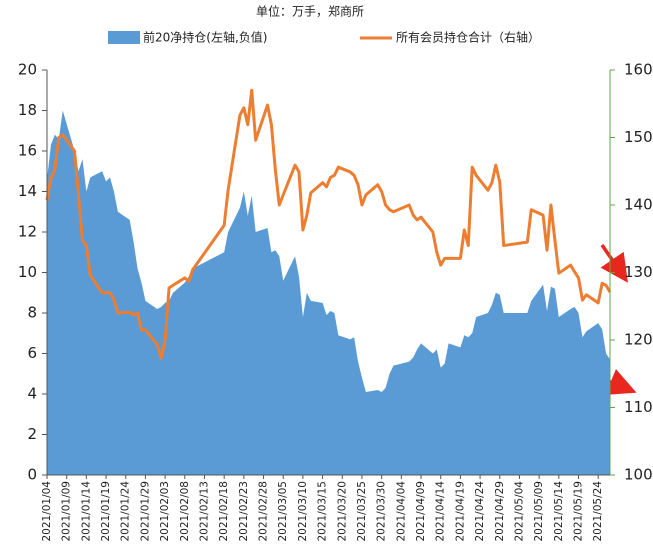 The width and height of the screenshot is (653, 551). I want to click on x-tick-label: 2021/05/24, so click(598, 511).